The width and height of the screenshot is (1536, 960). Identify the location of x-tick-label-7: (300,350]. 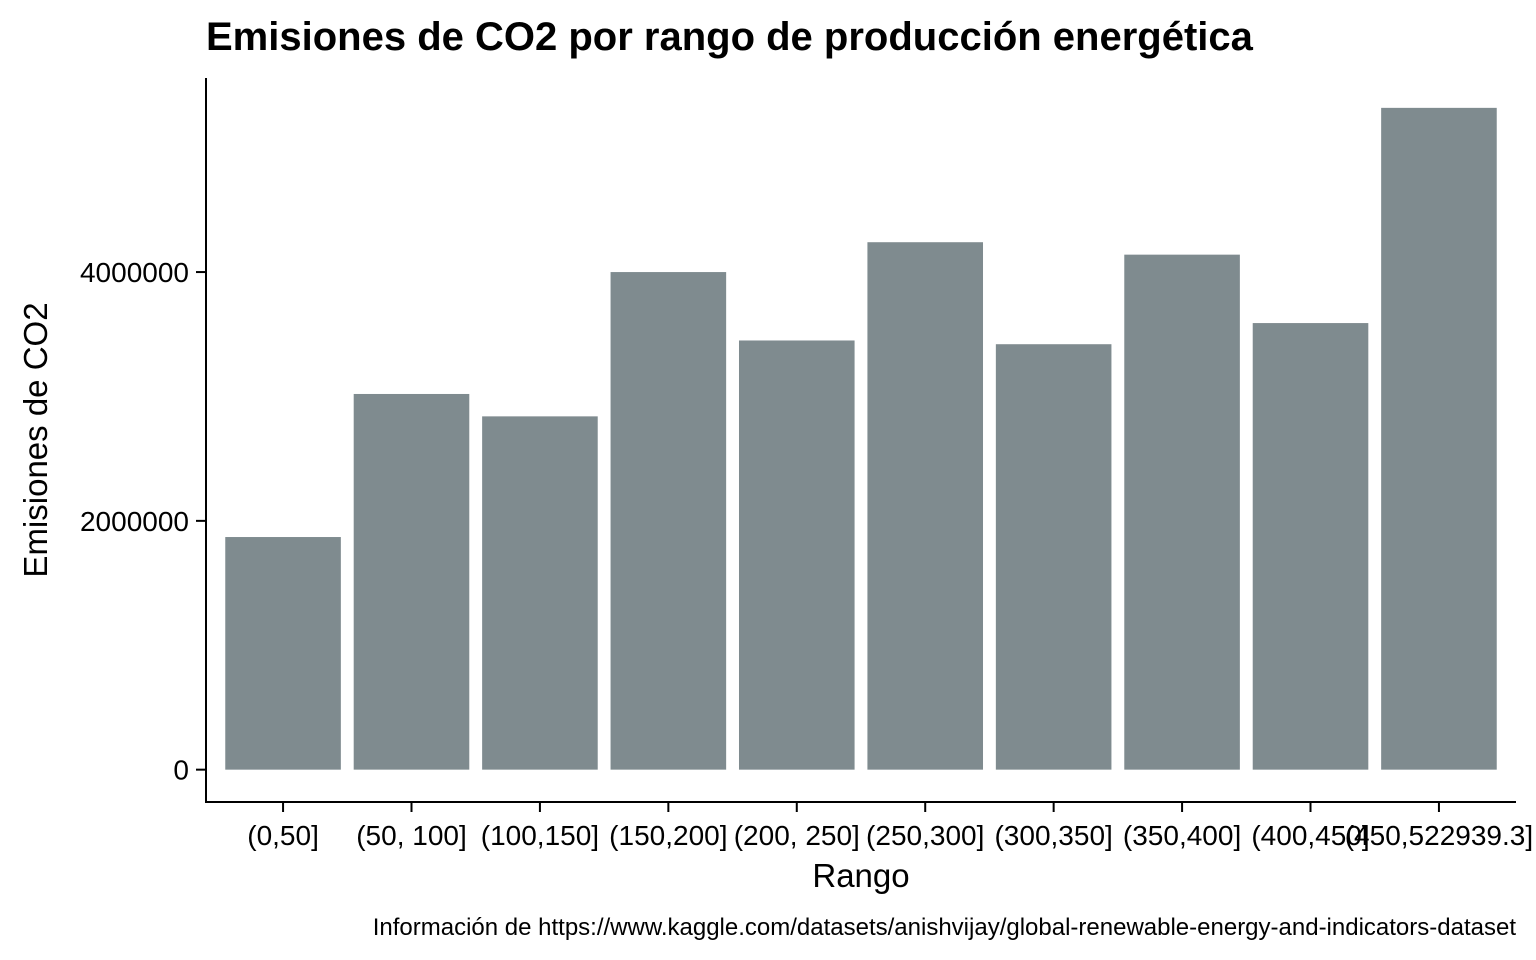
(1053, 835).